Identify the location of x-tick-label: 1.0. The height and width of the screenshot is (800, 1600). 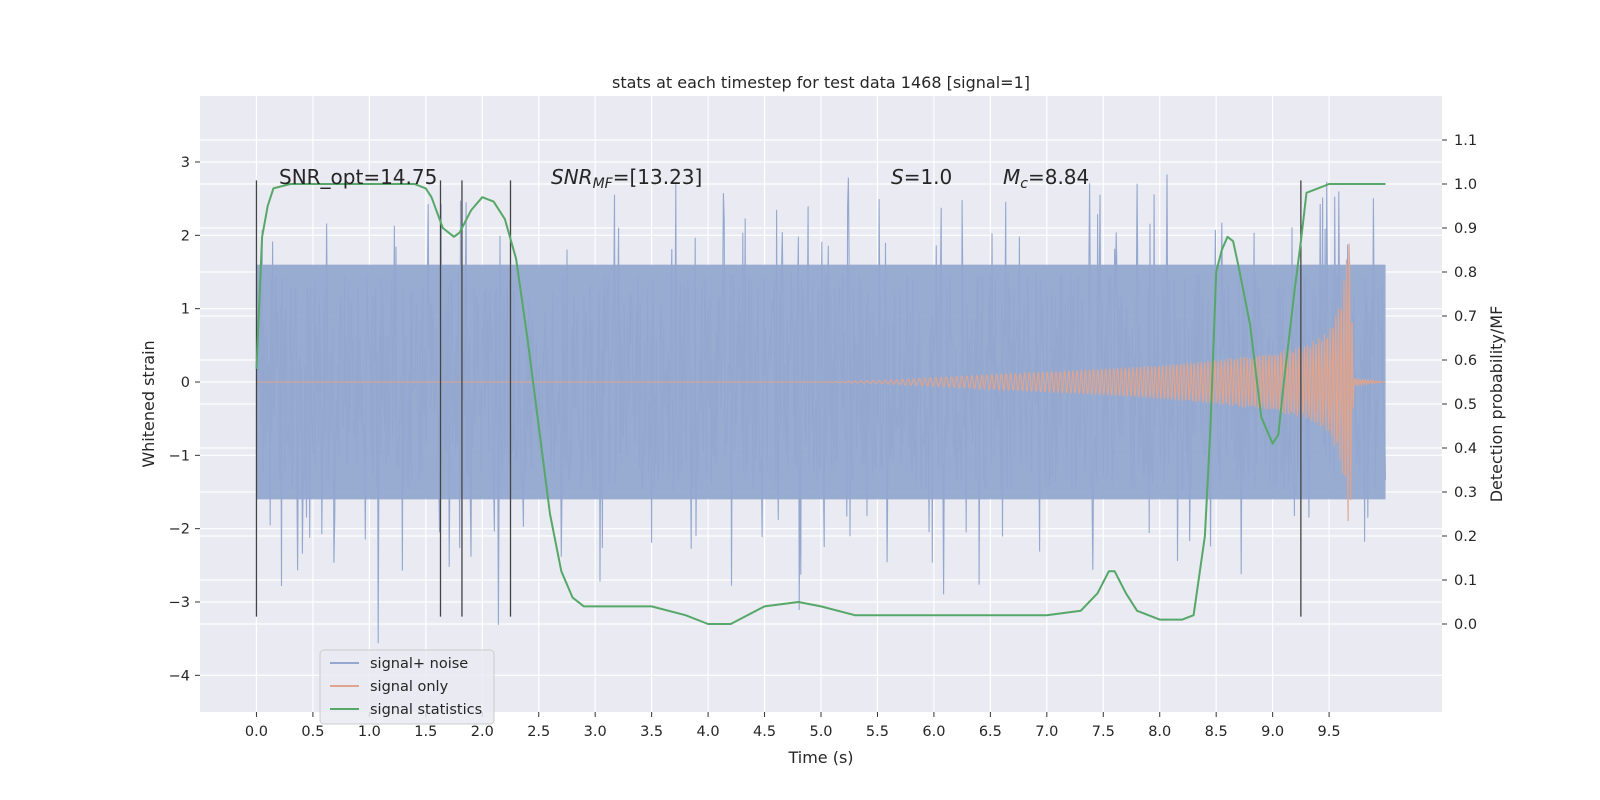
(369, 732).